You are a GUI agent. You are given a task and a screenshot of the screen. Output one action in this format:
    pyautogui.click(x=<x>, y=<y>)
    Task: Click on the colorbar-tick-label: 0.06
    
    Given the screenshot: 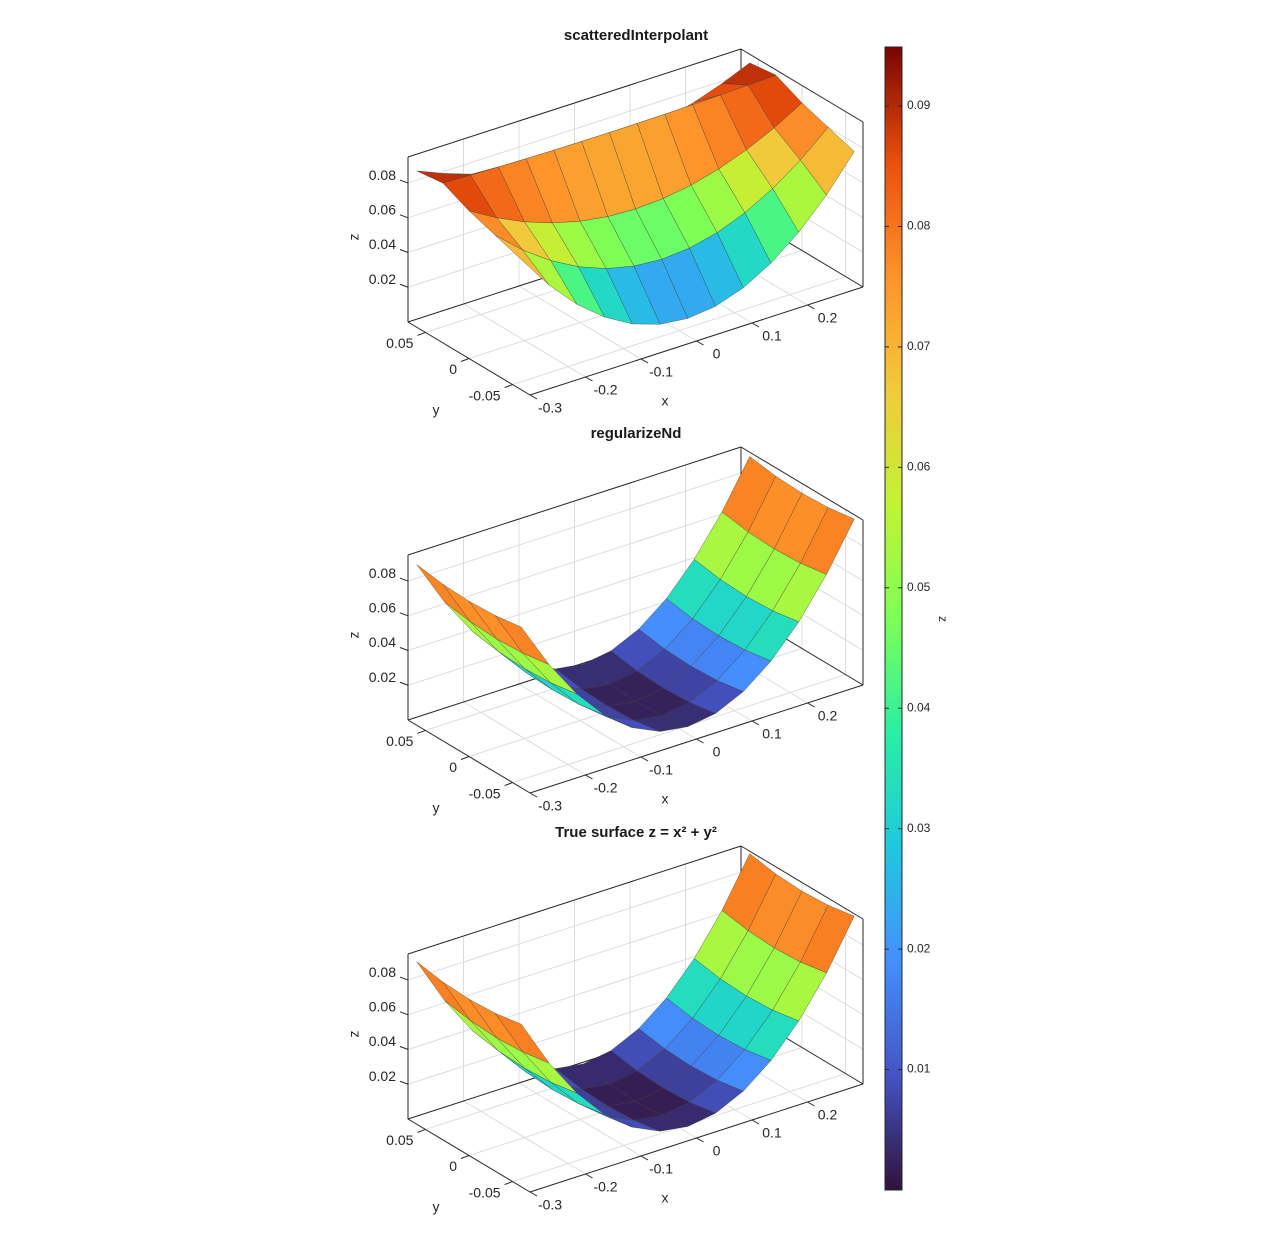 What is the action you would take?
    pyautogui.click(x=919, y=467)
    